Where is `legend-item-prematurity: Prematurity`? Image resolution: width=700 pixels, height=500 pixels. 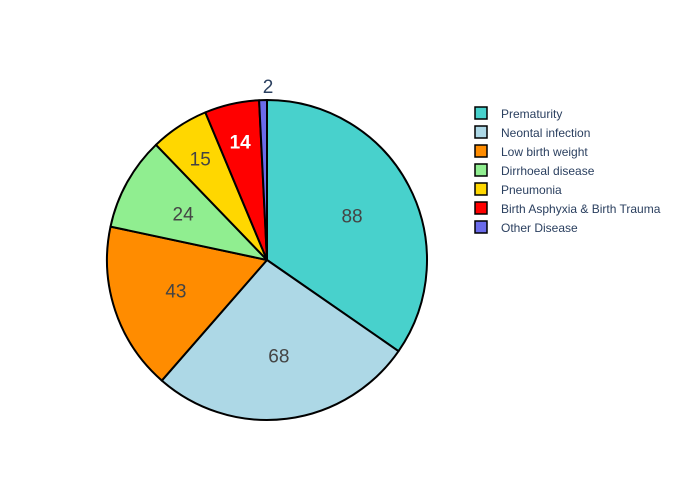 legend-item-prematurity: Prematurity is located at coordinates (518, 113).